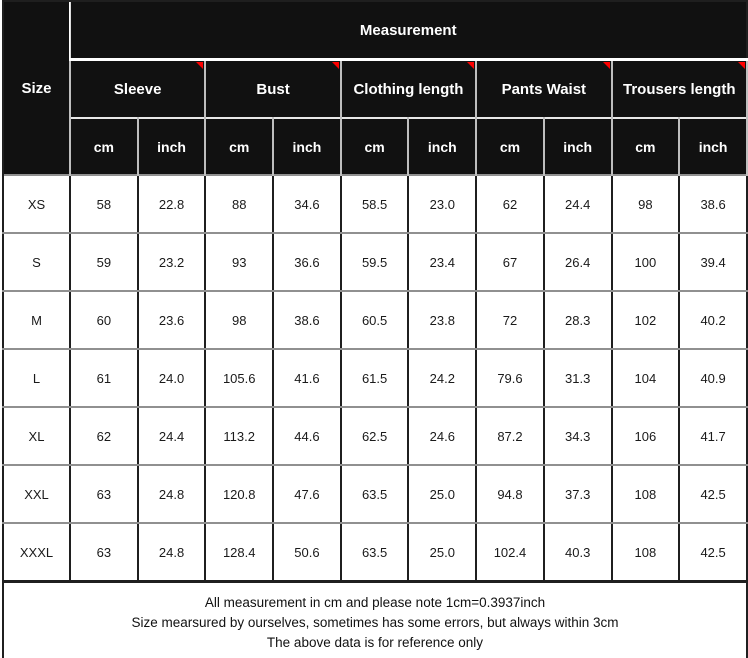 This screenshot has height=658, width=748. What do you see at coordinates (307, 378) in the screenshot?
I see `table-cell: 41.6` at bounding box center [307, 378].